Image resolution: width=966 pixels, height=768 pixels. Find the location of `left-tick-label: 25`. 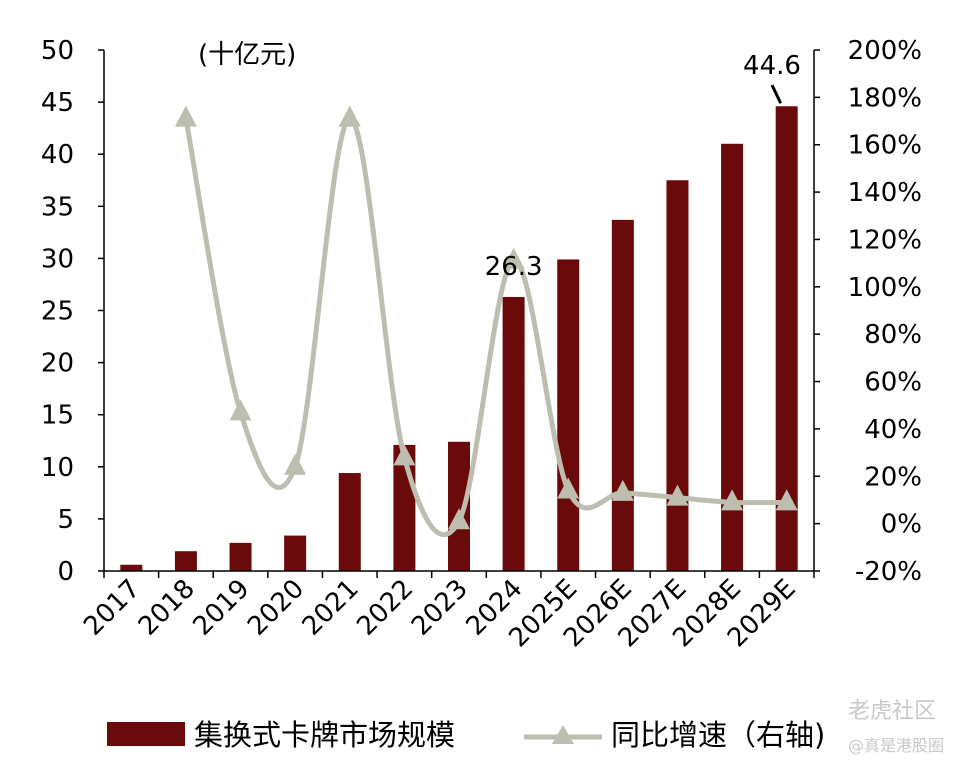

left-tick-label: 25 is located at coordinates (57, 312).